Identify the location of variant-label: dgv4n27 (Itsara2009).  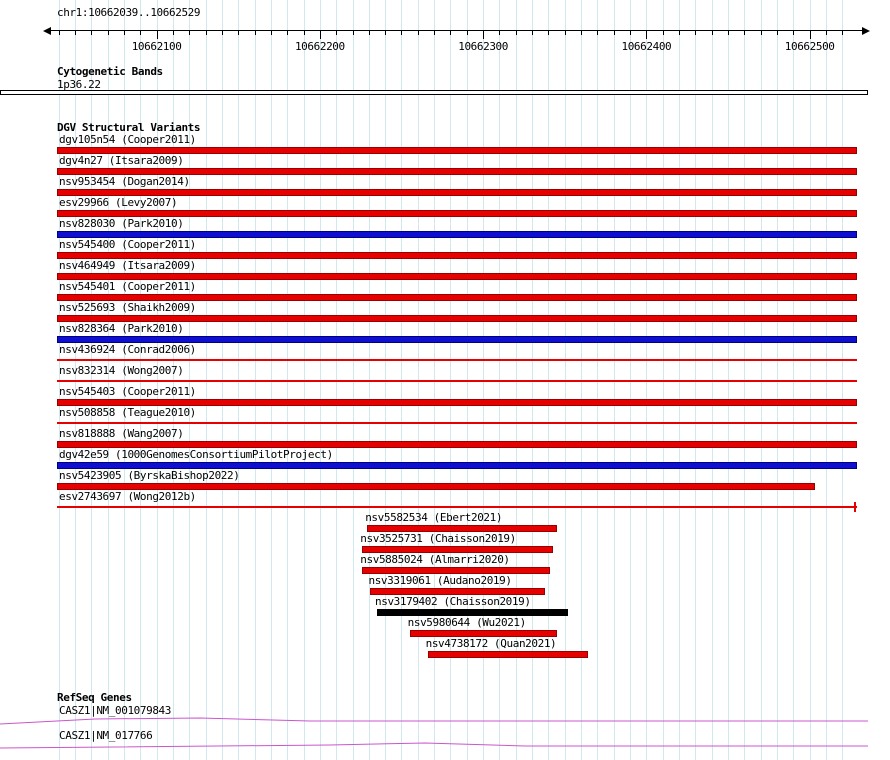
(121, 160).